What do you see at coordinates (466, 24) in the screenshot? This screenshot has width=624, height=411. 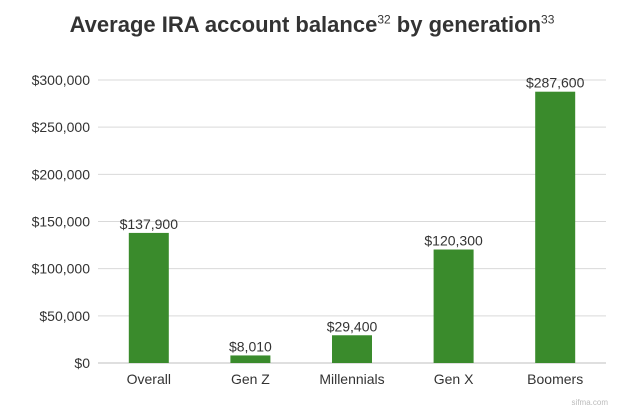 I see `chart-title-text-2: by generation` at bounding box center [466, 24].